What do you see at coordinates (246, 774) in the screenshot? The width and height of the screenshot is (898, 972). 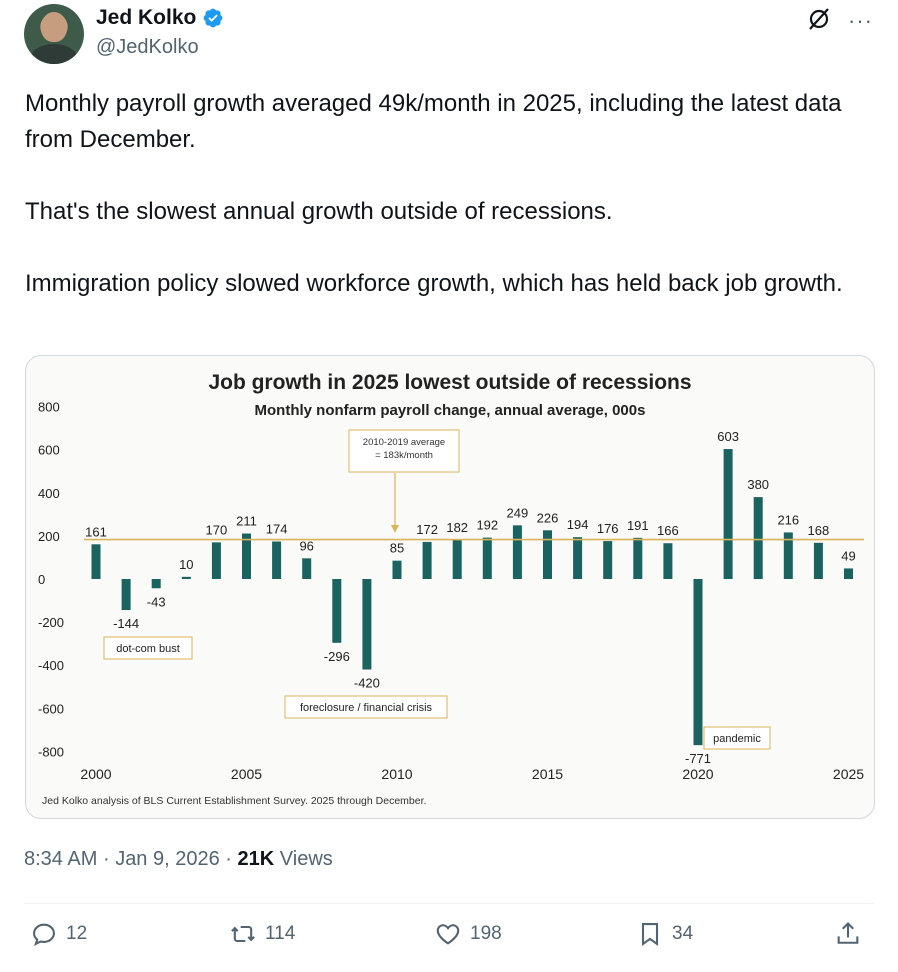 I see `x-tick-label: 2005` at bounding box center [246, 774].